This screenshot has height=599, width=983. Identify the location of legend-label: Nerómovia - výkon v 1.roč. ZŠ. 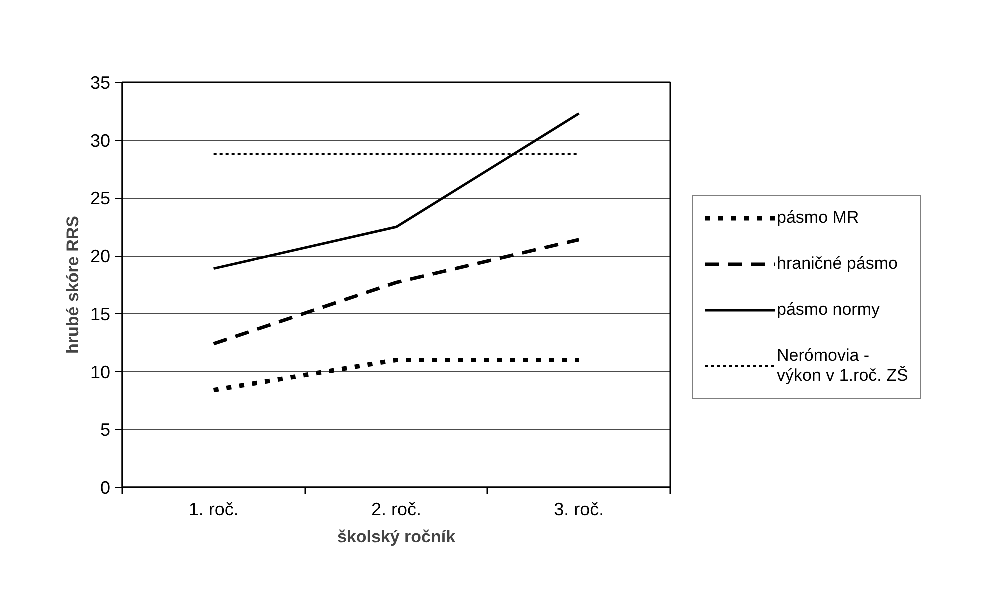
(842, 366).